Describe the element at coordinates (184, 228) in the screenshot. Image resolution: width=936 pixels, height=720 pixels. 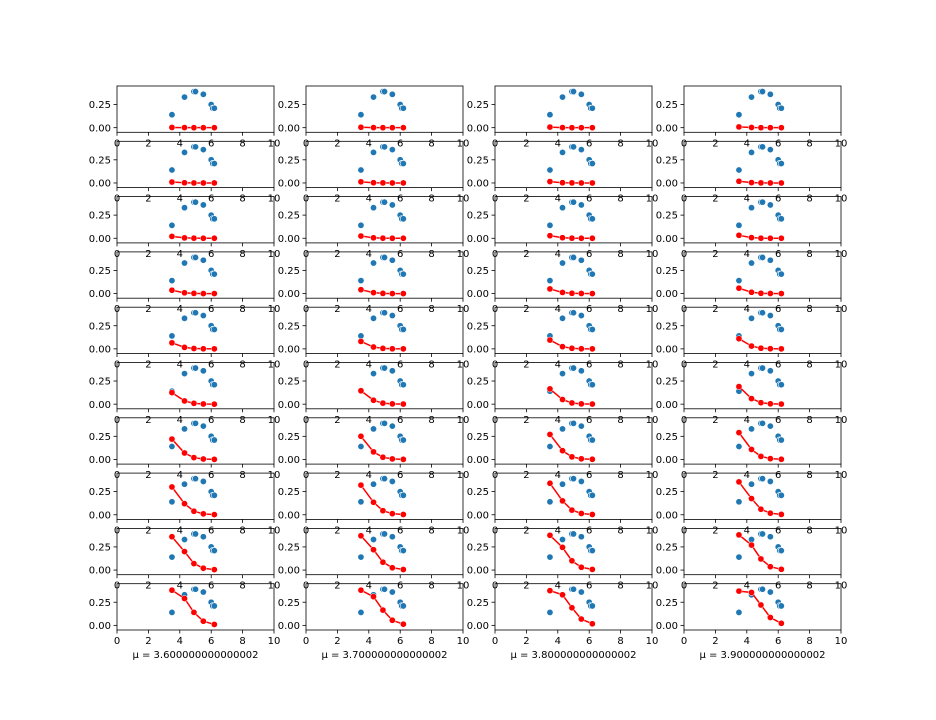
I see `panel-r3-c1: 0.000.250 2 4 6 8 10` at that location.